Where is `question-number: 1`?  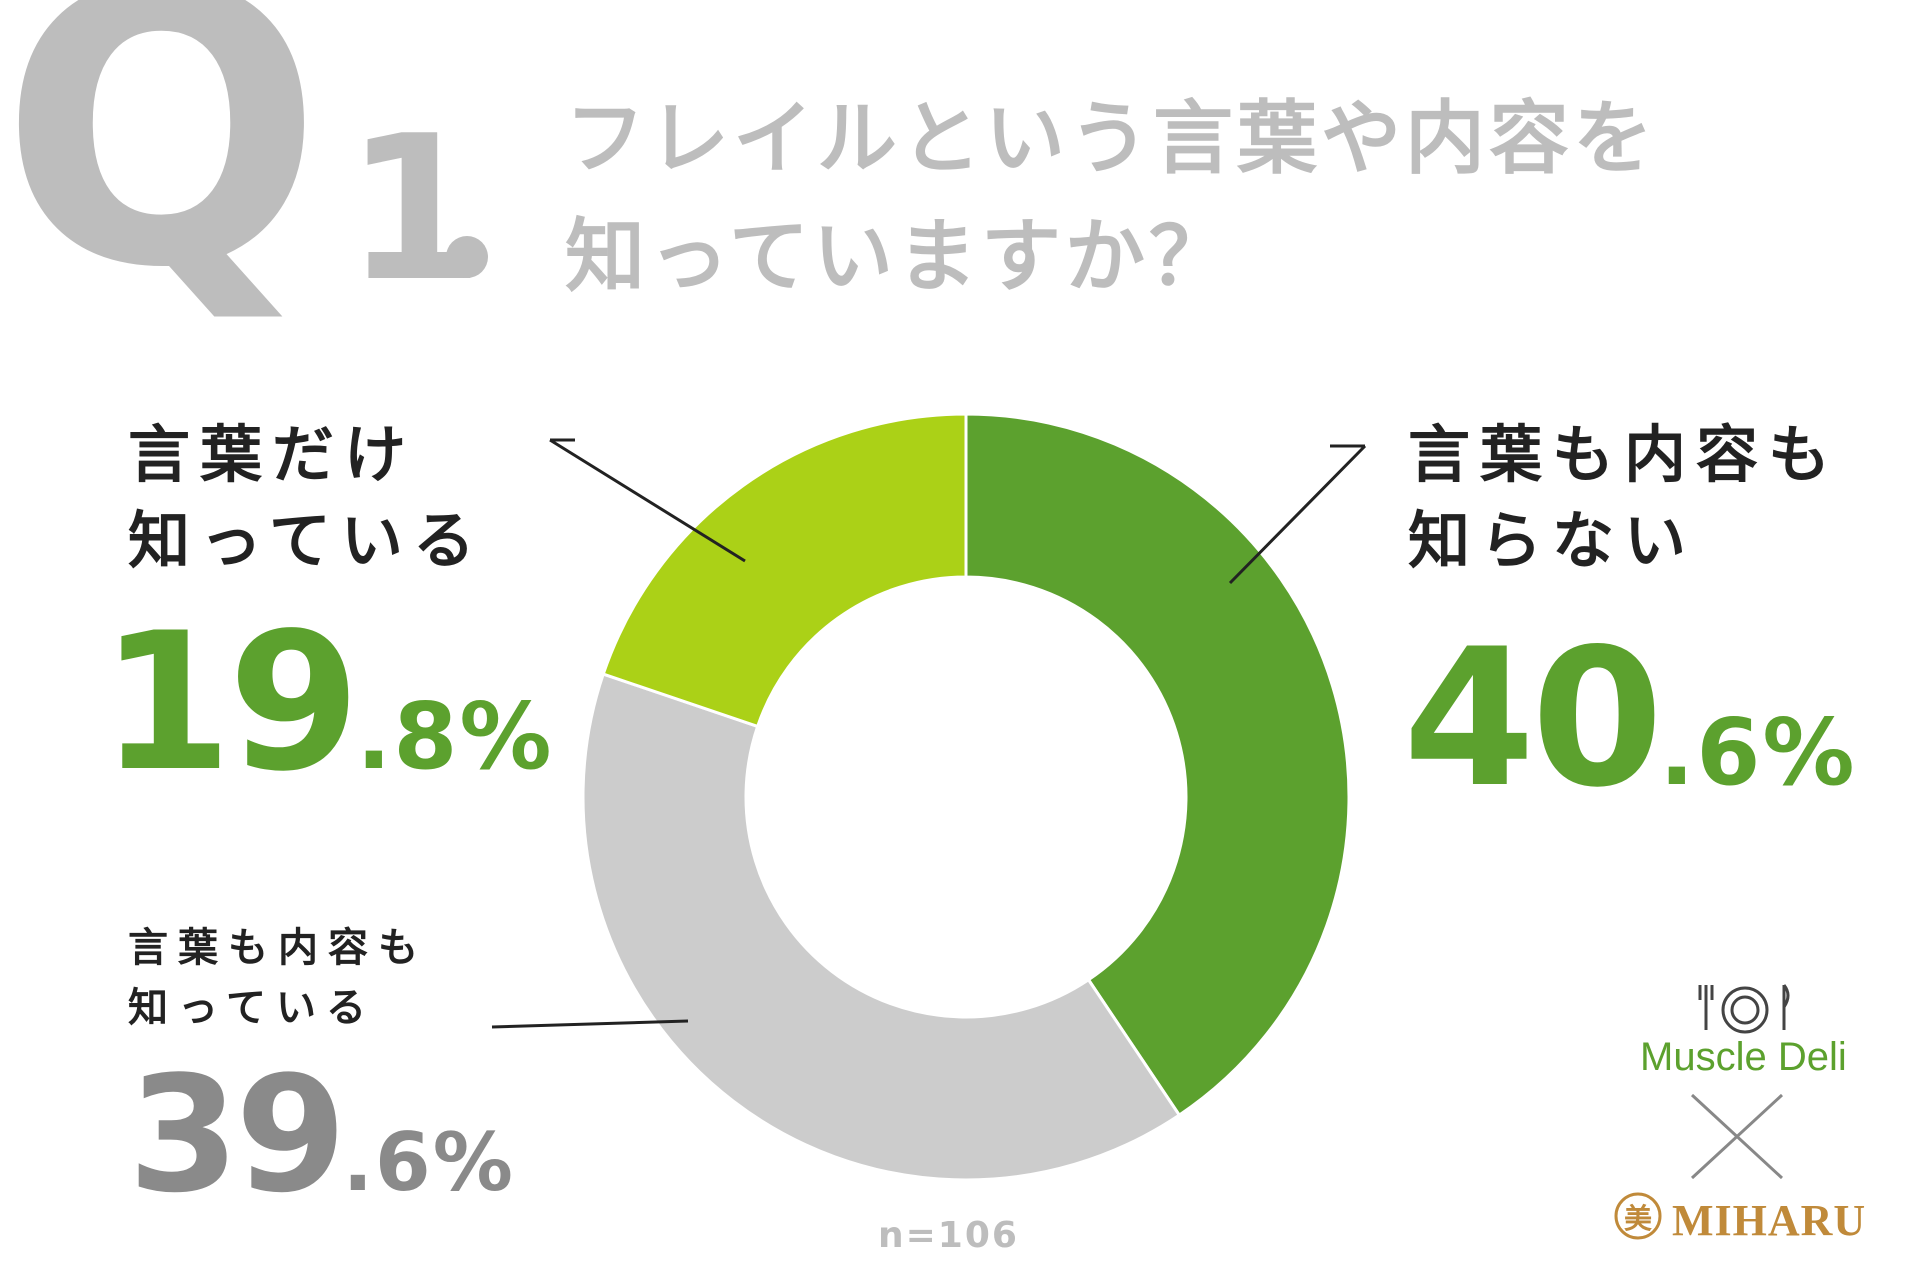
question-number: 1 is located at coordinates (415, 209).